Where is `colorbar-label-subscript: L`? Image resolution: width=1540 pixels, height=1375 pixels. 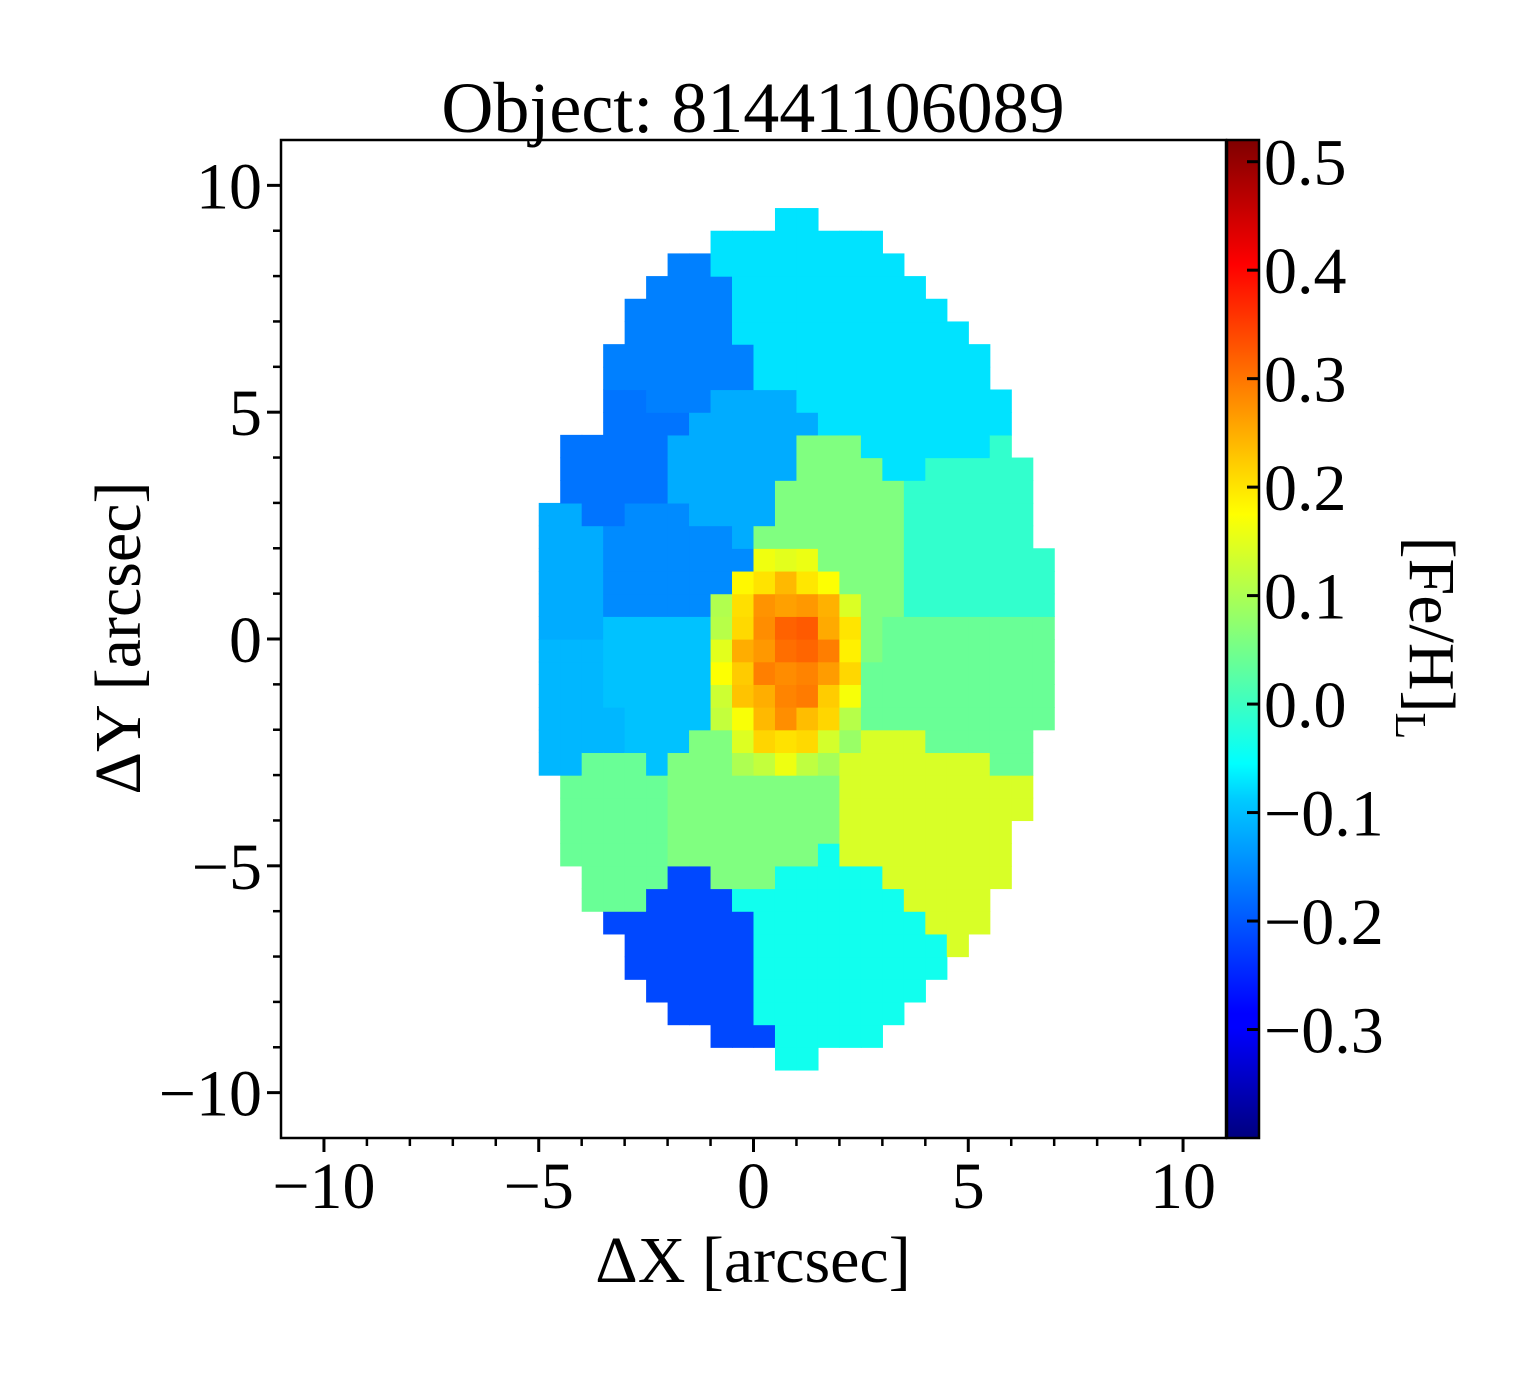 colorbar-label-subscript: L is located at coordinates (1410, 726).